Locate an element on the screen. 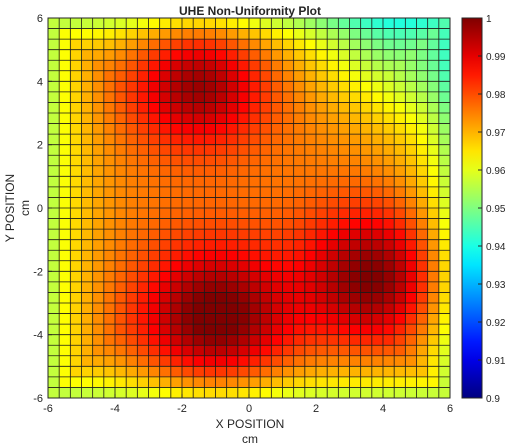 This screenshot has height=447, width=512. y-tick-label: 0 is located at coordinates (40, 209).